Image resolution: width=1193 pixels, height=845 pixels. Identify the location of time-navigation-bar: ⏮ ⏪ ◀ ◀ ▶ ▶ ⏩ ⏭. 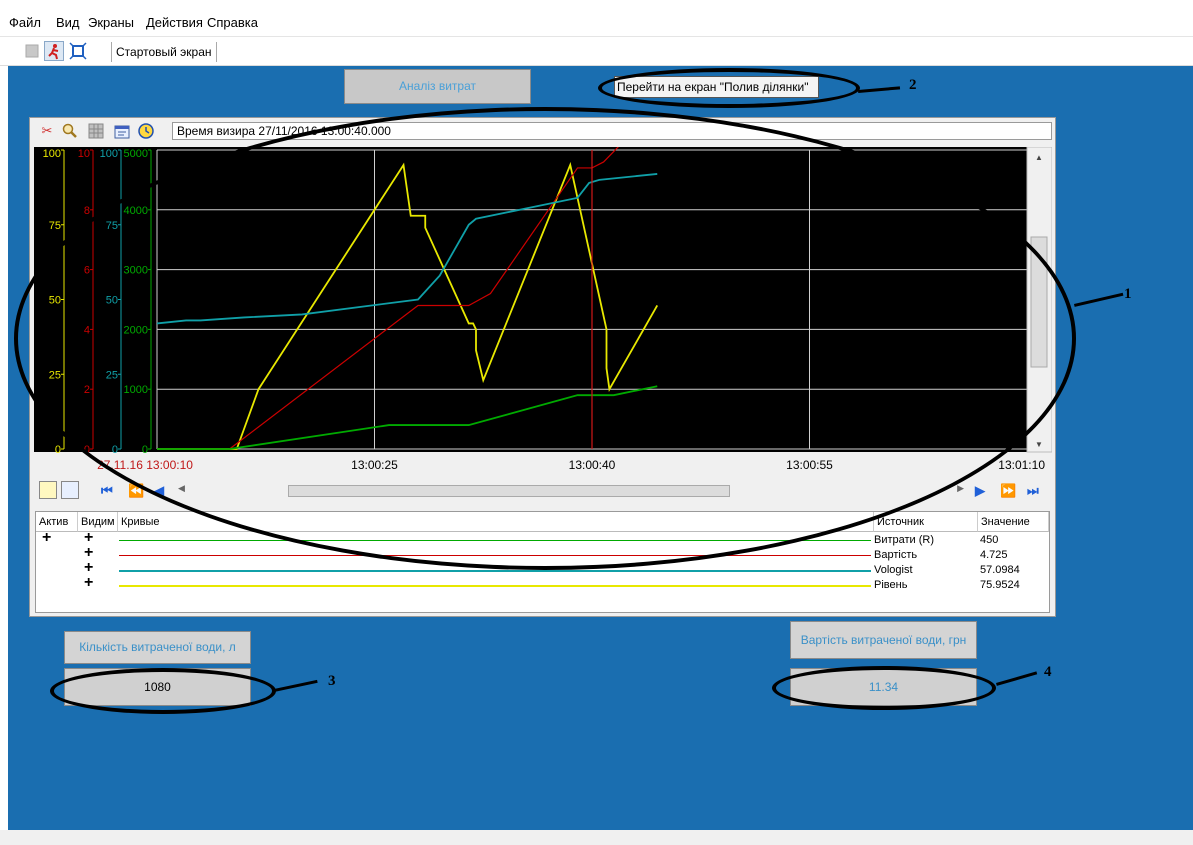
(542, 491).